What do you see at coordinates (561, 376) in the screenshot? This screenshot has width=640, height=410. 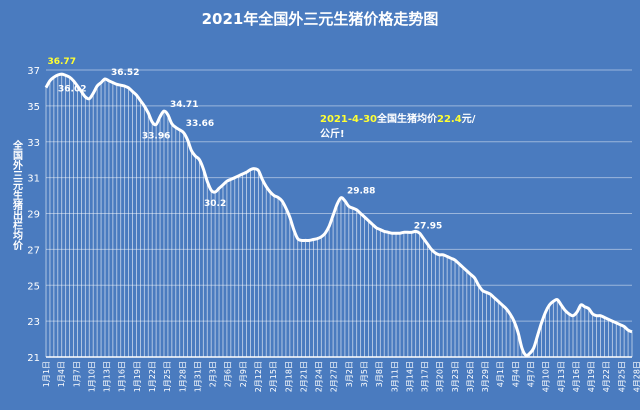 I see `x-tick-label: 4月13日` at bounding box center [561, 376].